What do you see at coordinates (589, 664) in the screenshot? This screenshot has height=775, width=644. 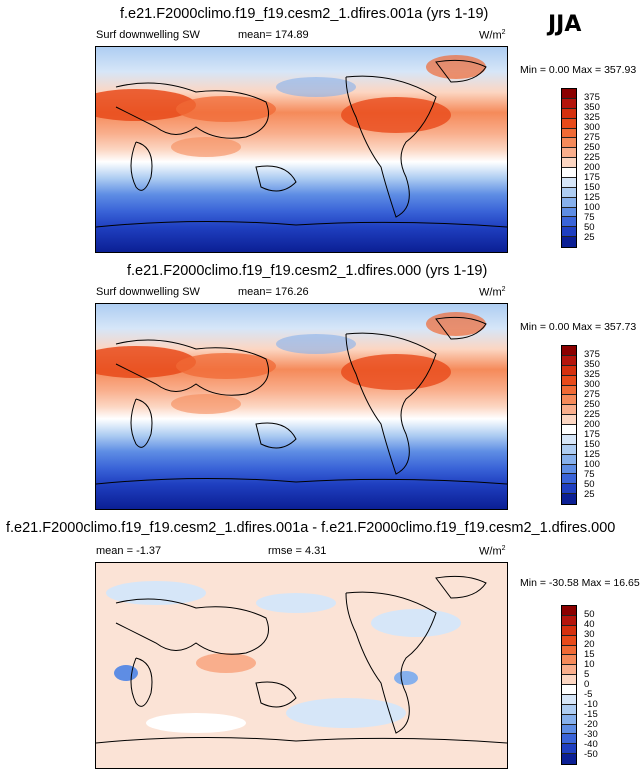 I see `colorbar-tick-label: 10` at bounding box center [589, 664].